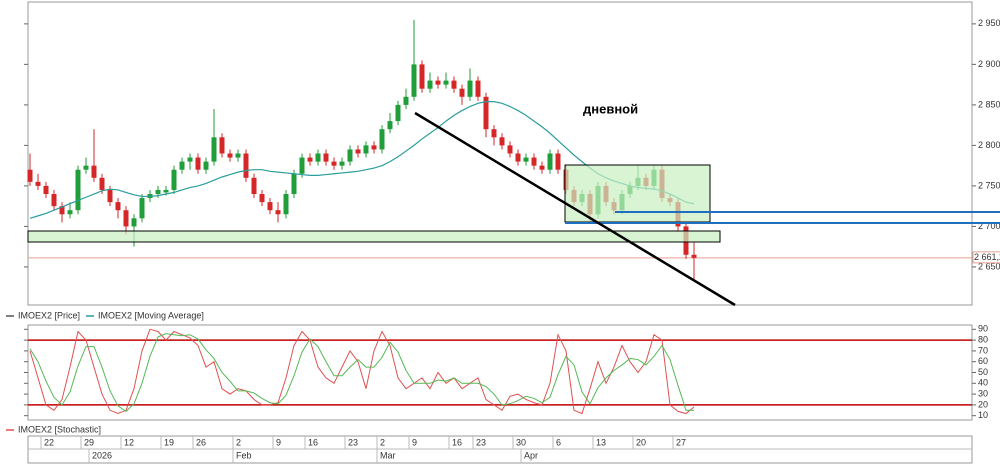 The image size is (1000, 464). What do you see at coordinates (102, 455) in the screenshot?
I see `month-label: 2026` at bounding box center [102, 455].